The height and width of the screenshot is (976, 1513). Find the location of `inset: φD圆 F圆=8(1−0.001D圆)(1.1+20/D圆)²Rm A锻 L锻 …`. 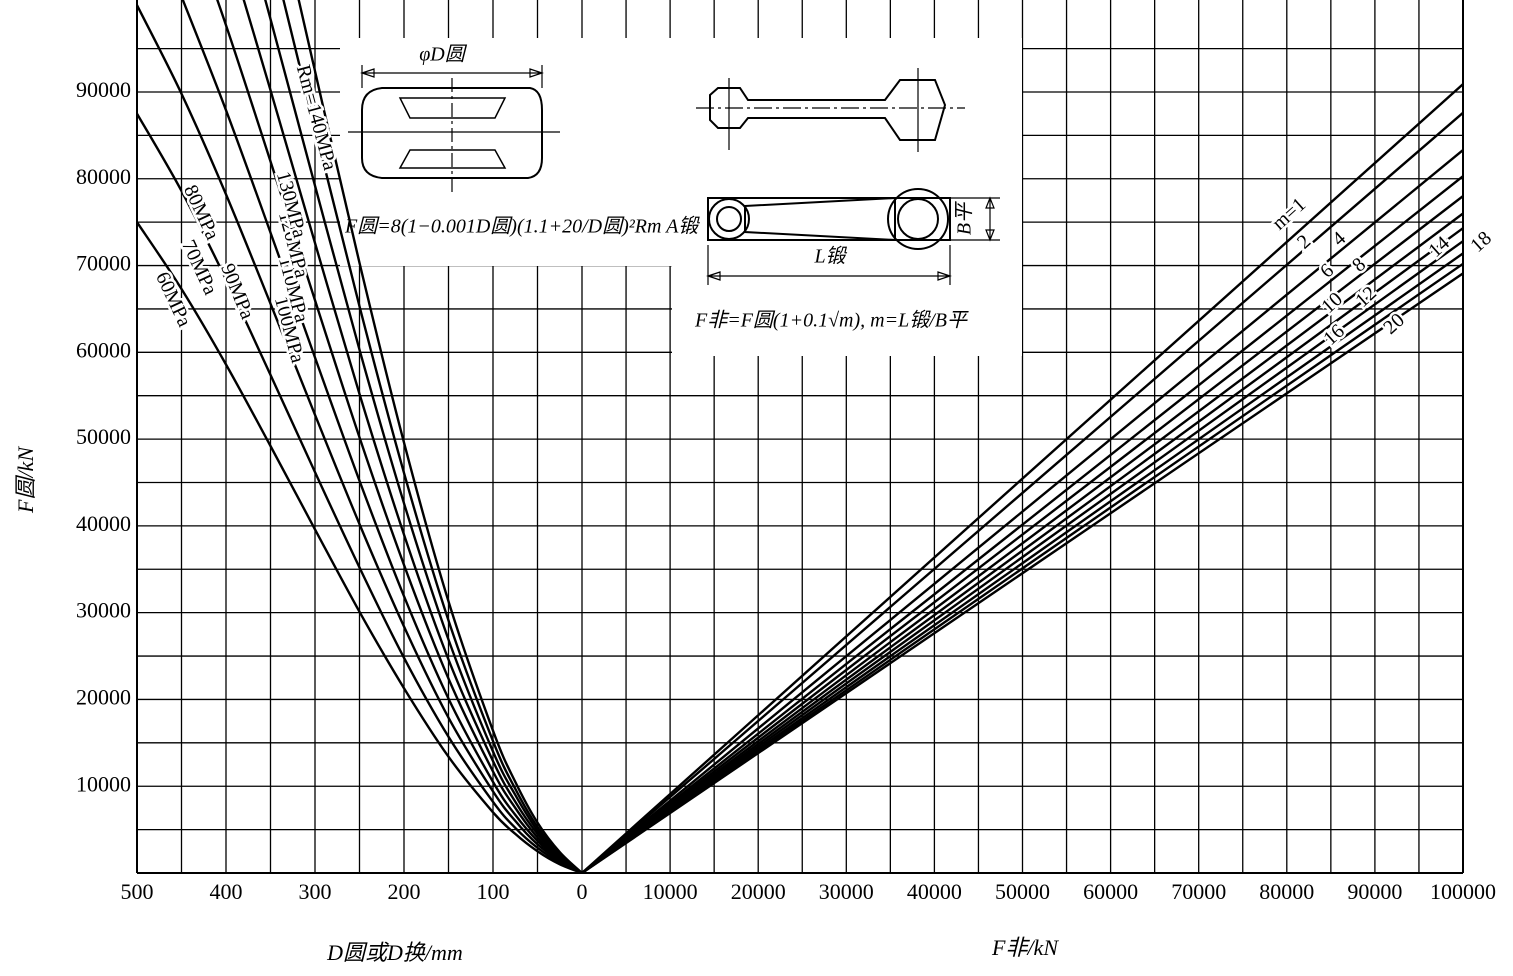

inset: φD圆 F圆=8(1−0.001D圆)(1.1+20/D圆)²Rm A锻 L锻 … is located at coordinates (681, 197).